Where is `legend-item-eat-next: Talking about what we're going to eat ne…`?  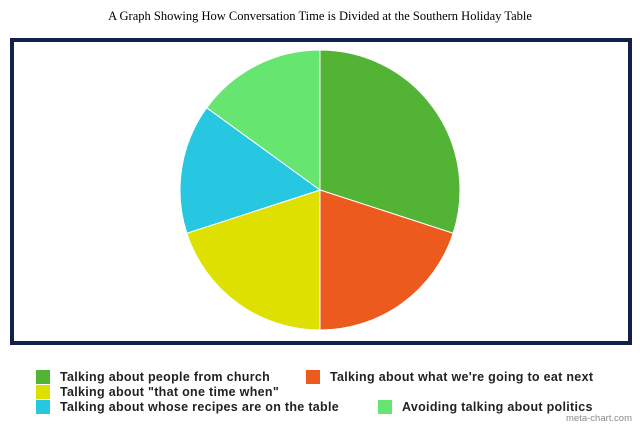
legend-item-eat-next: Talking about what we're going to eat ne… is located at coordinates (449, 377).